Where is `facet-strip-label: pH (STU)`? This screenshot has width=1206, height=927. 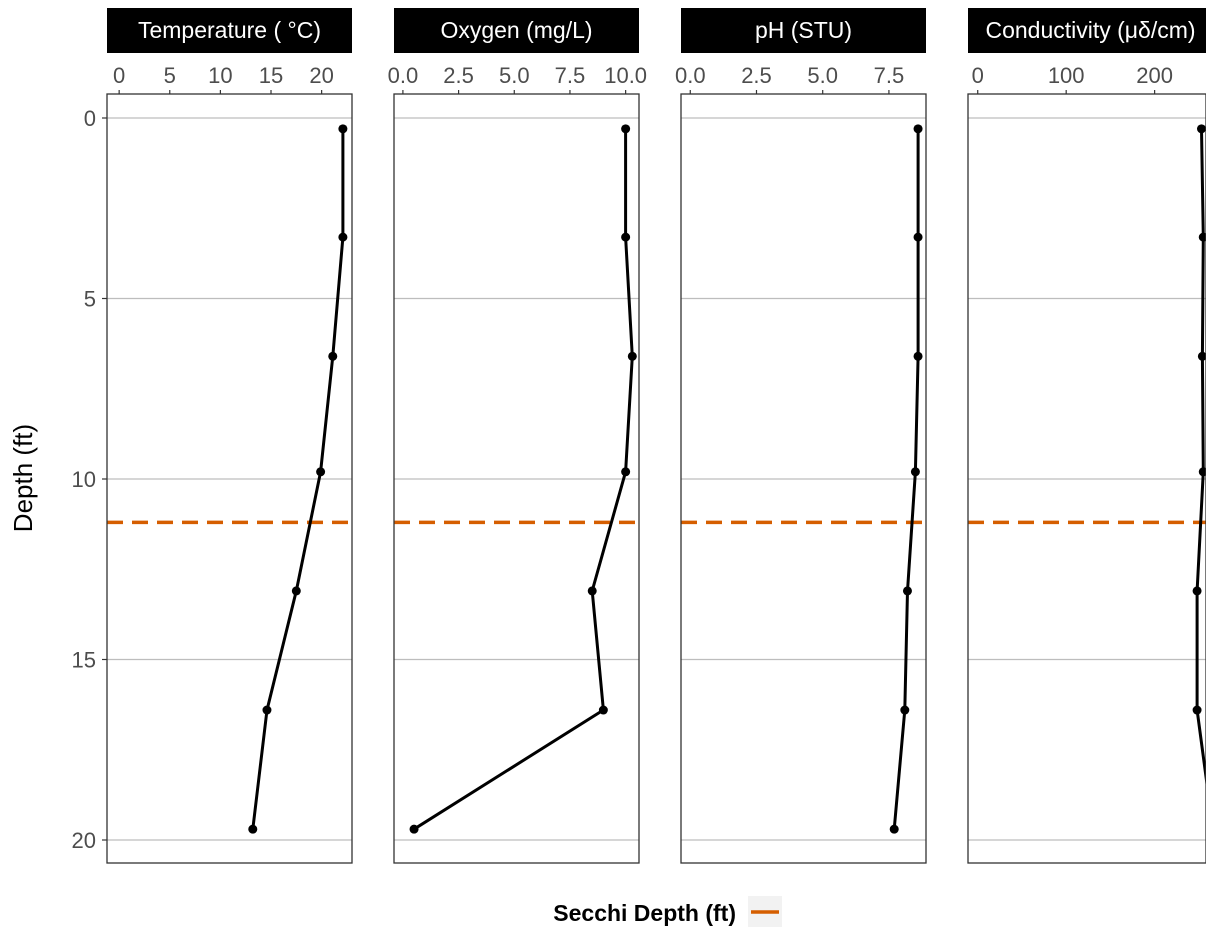
facet-strip-label: pH (STU) is located at coordinates (803, 30).